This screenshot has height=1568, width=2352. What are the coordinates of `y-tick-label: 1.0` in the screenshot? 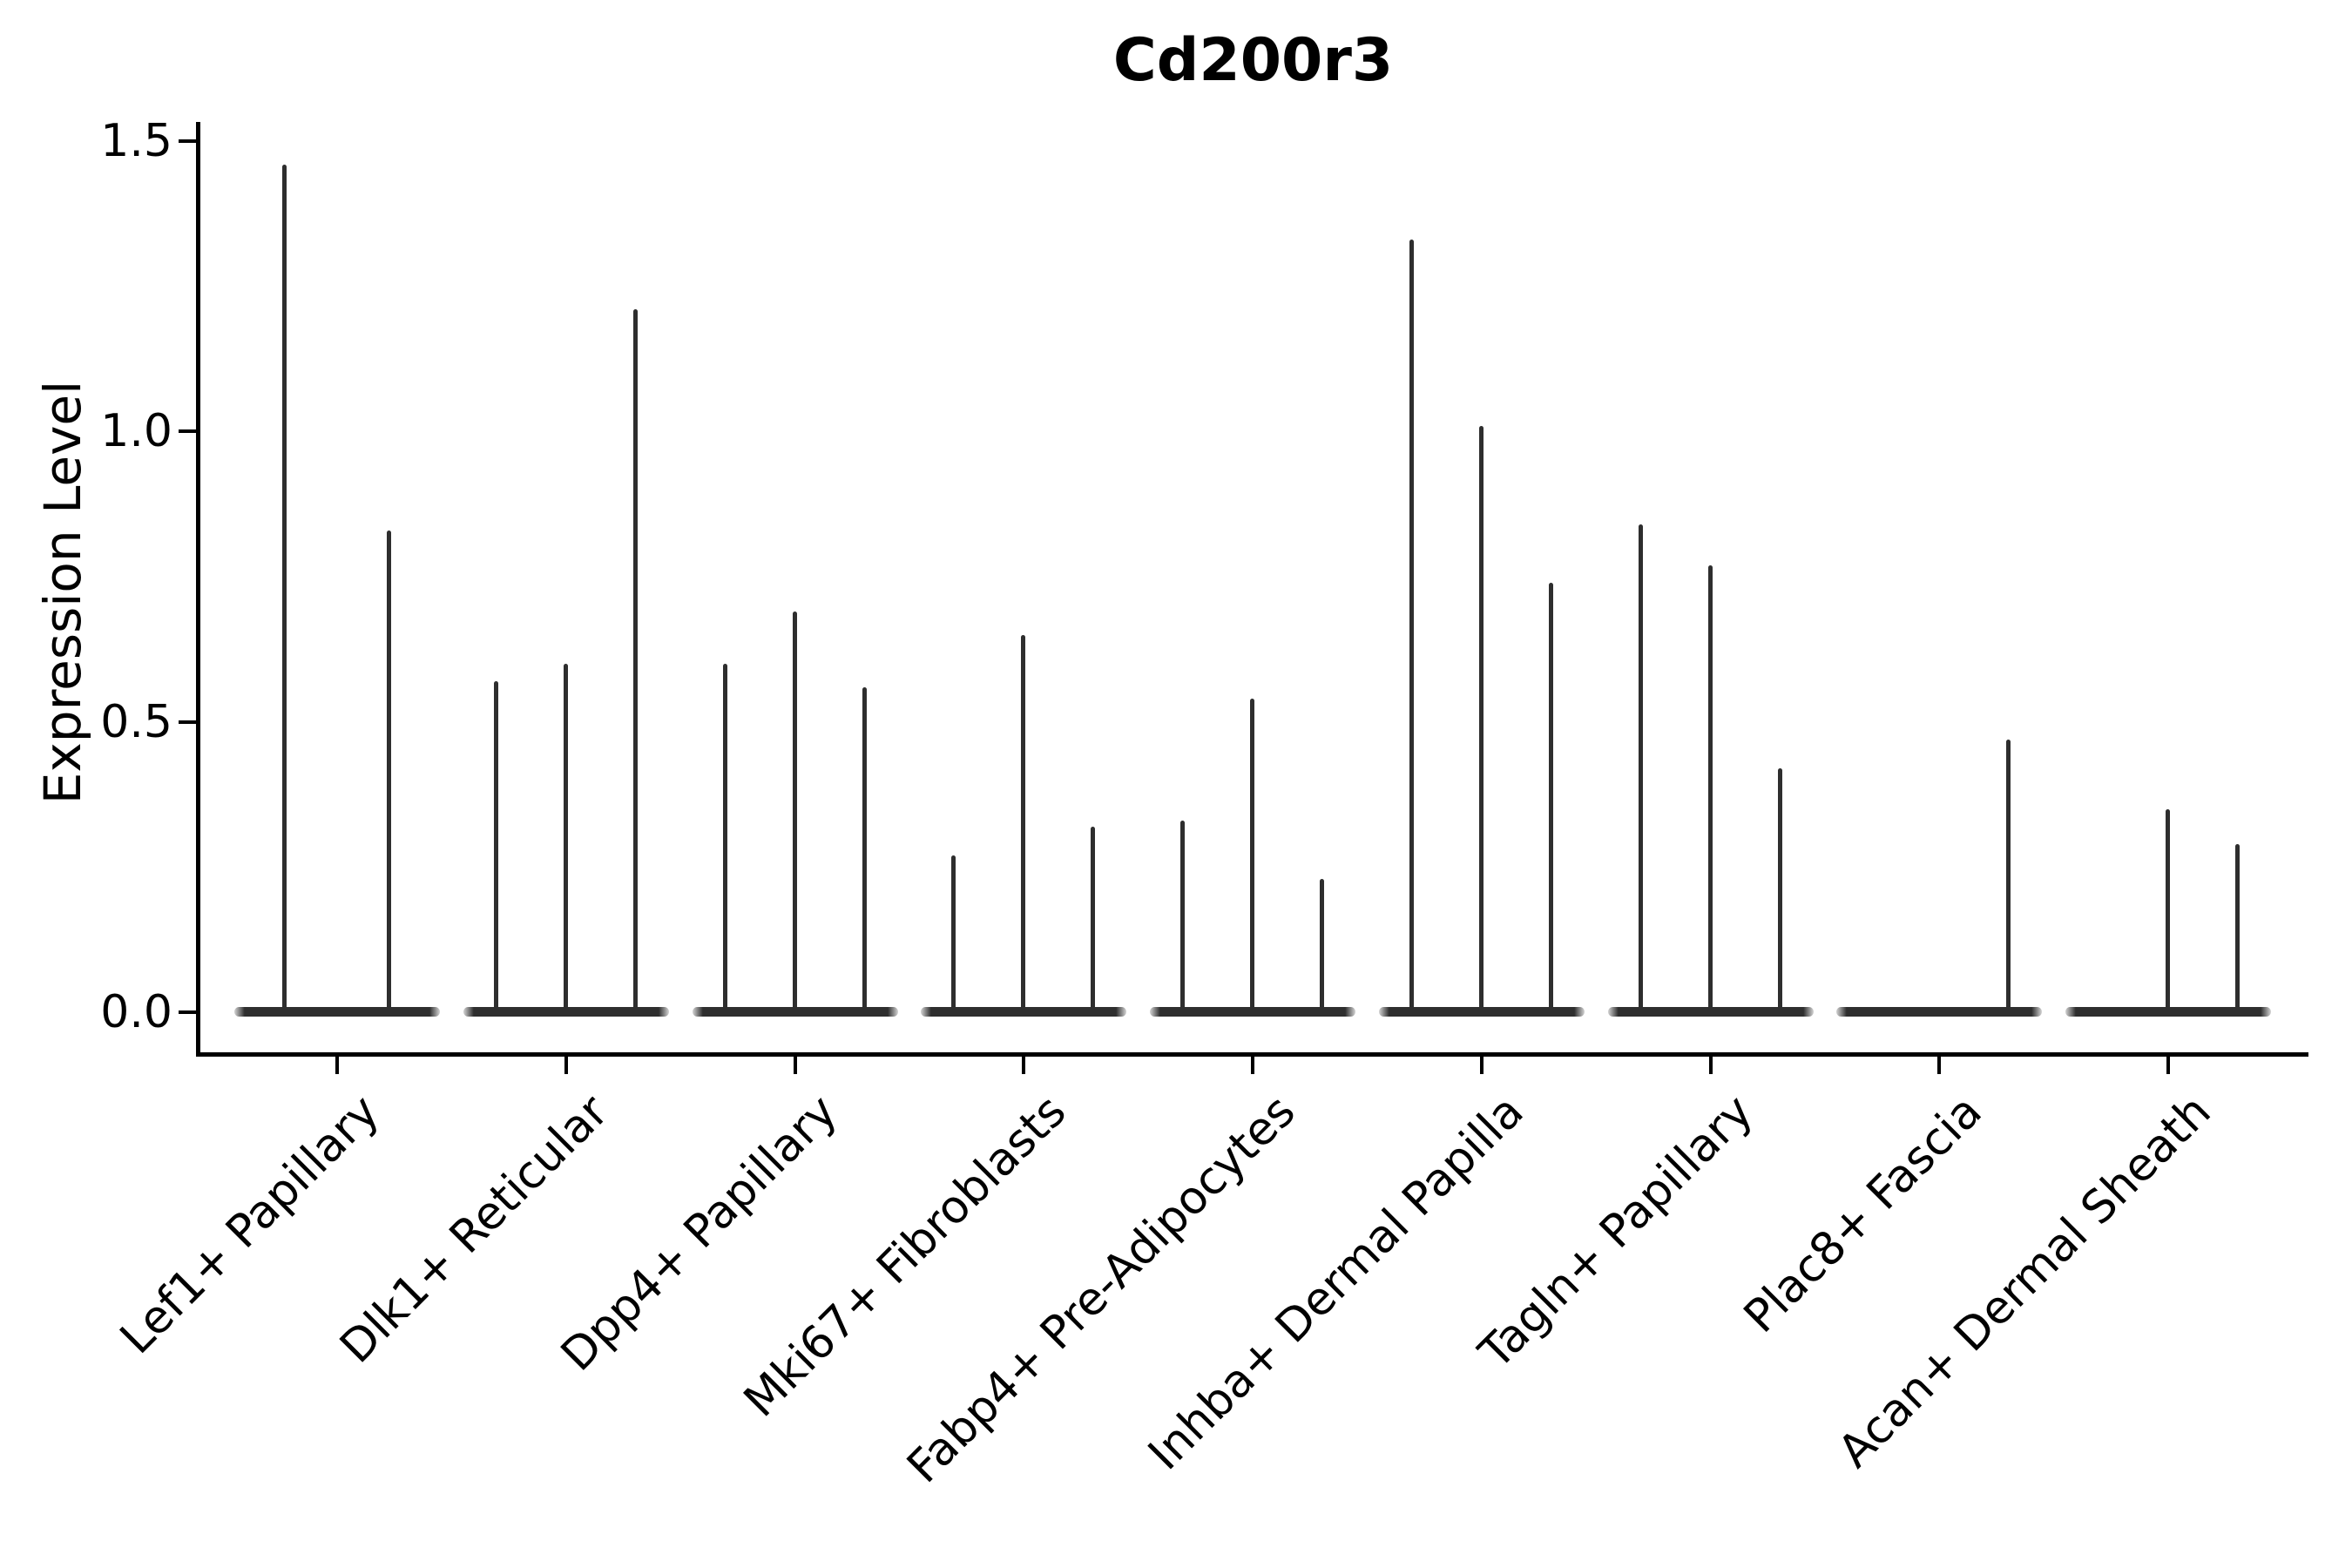 It's located at (136, 432).